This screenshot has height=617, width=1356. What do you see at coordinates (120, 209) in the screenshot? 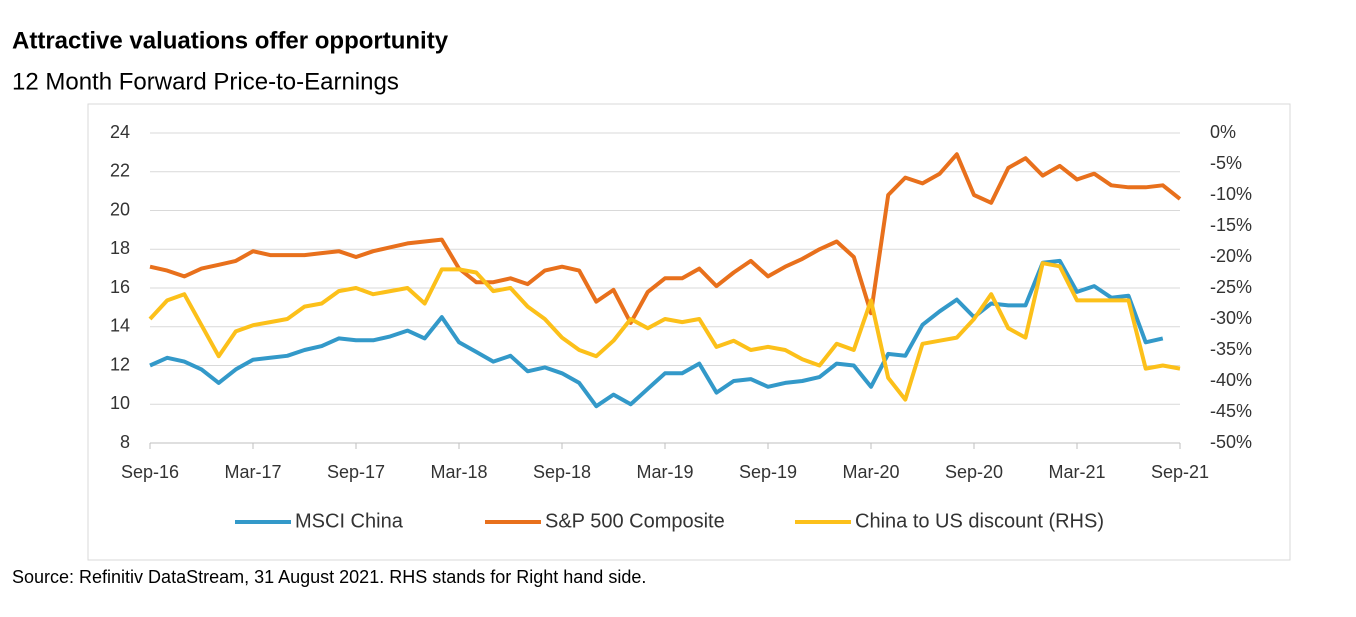
I see `y-tick-label: 20` at bounding box center [120, 209].